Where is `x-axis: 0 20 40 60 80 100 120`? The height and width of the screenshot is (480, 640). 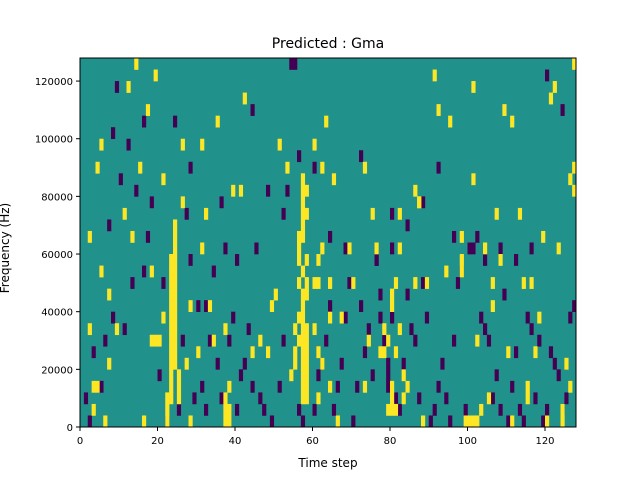
x-axis: 0 20 40 60 80 100 120 is located at coordinates (316, 437).